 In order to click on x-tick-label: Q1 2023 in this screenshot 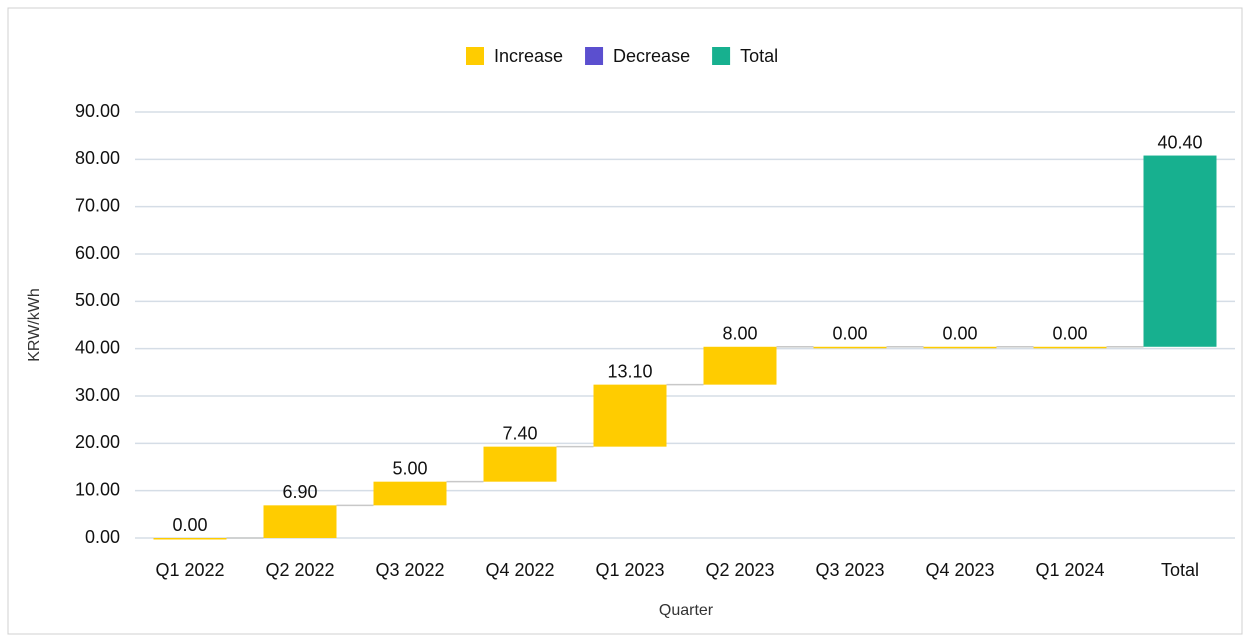, I will do `click(629, 570)`.